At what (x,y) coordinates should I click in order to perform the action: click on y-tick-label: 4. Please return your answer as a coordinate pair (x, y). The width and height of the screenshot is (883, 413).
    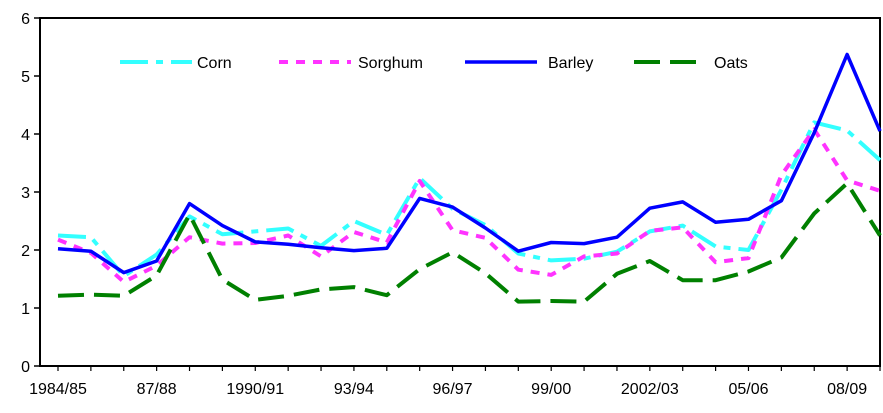
    Looking at the image, I should click on (25, 135).